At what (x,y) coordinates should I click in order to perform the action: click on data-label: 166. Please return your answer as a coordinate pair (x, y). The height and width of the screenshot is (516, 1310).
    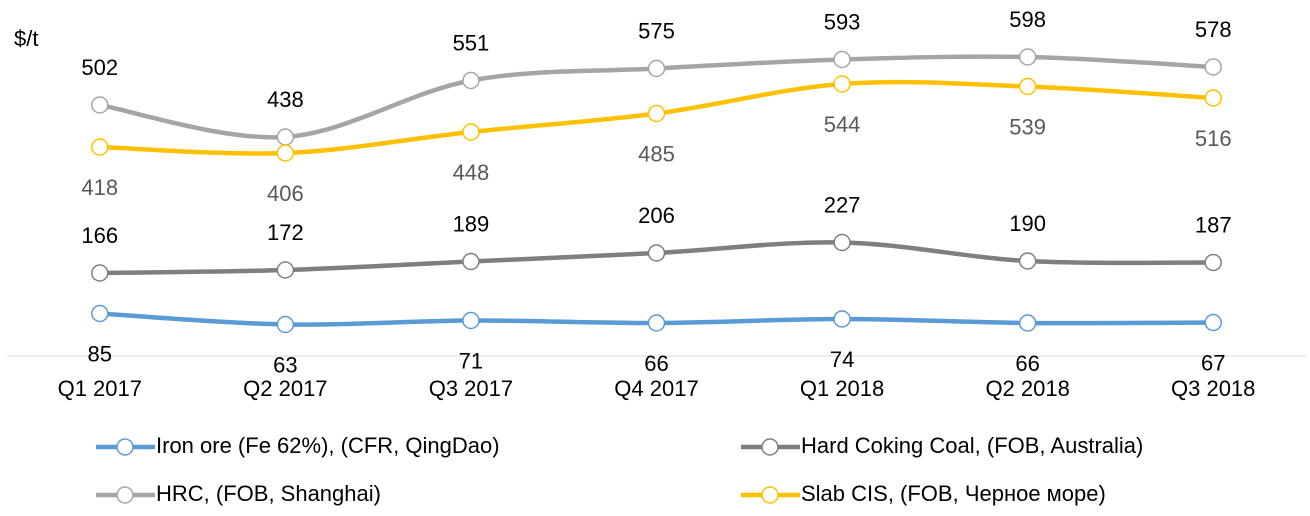
    Looking at the image, I should click on (99, 235).